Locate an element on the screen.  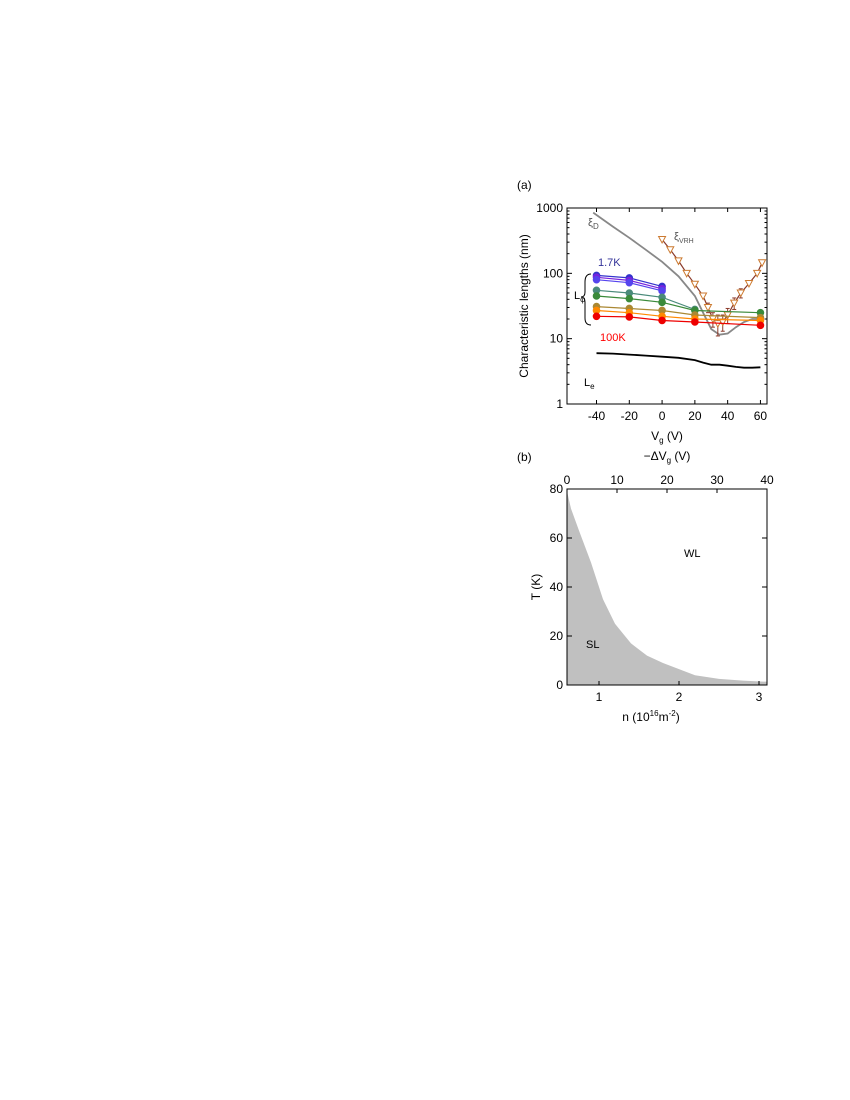
panel-b-y-axis-label: T (K) is located at coordinates (536, 587).